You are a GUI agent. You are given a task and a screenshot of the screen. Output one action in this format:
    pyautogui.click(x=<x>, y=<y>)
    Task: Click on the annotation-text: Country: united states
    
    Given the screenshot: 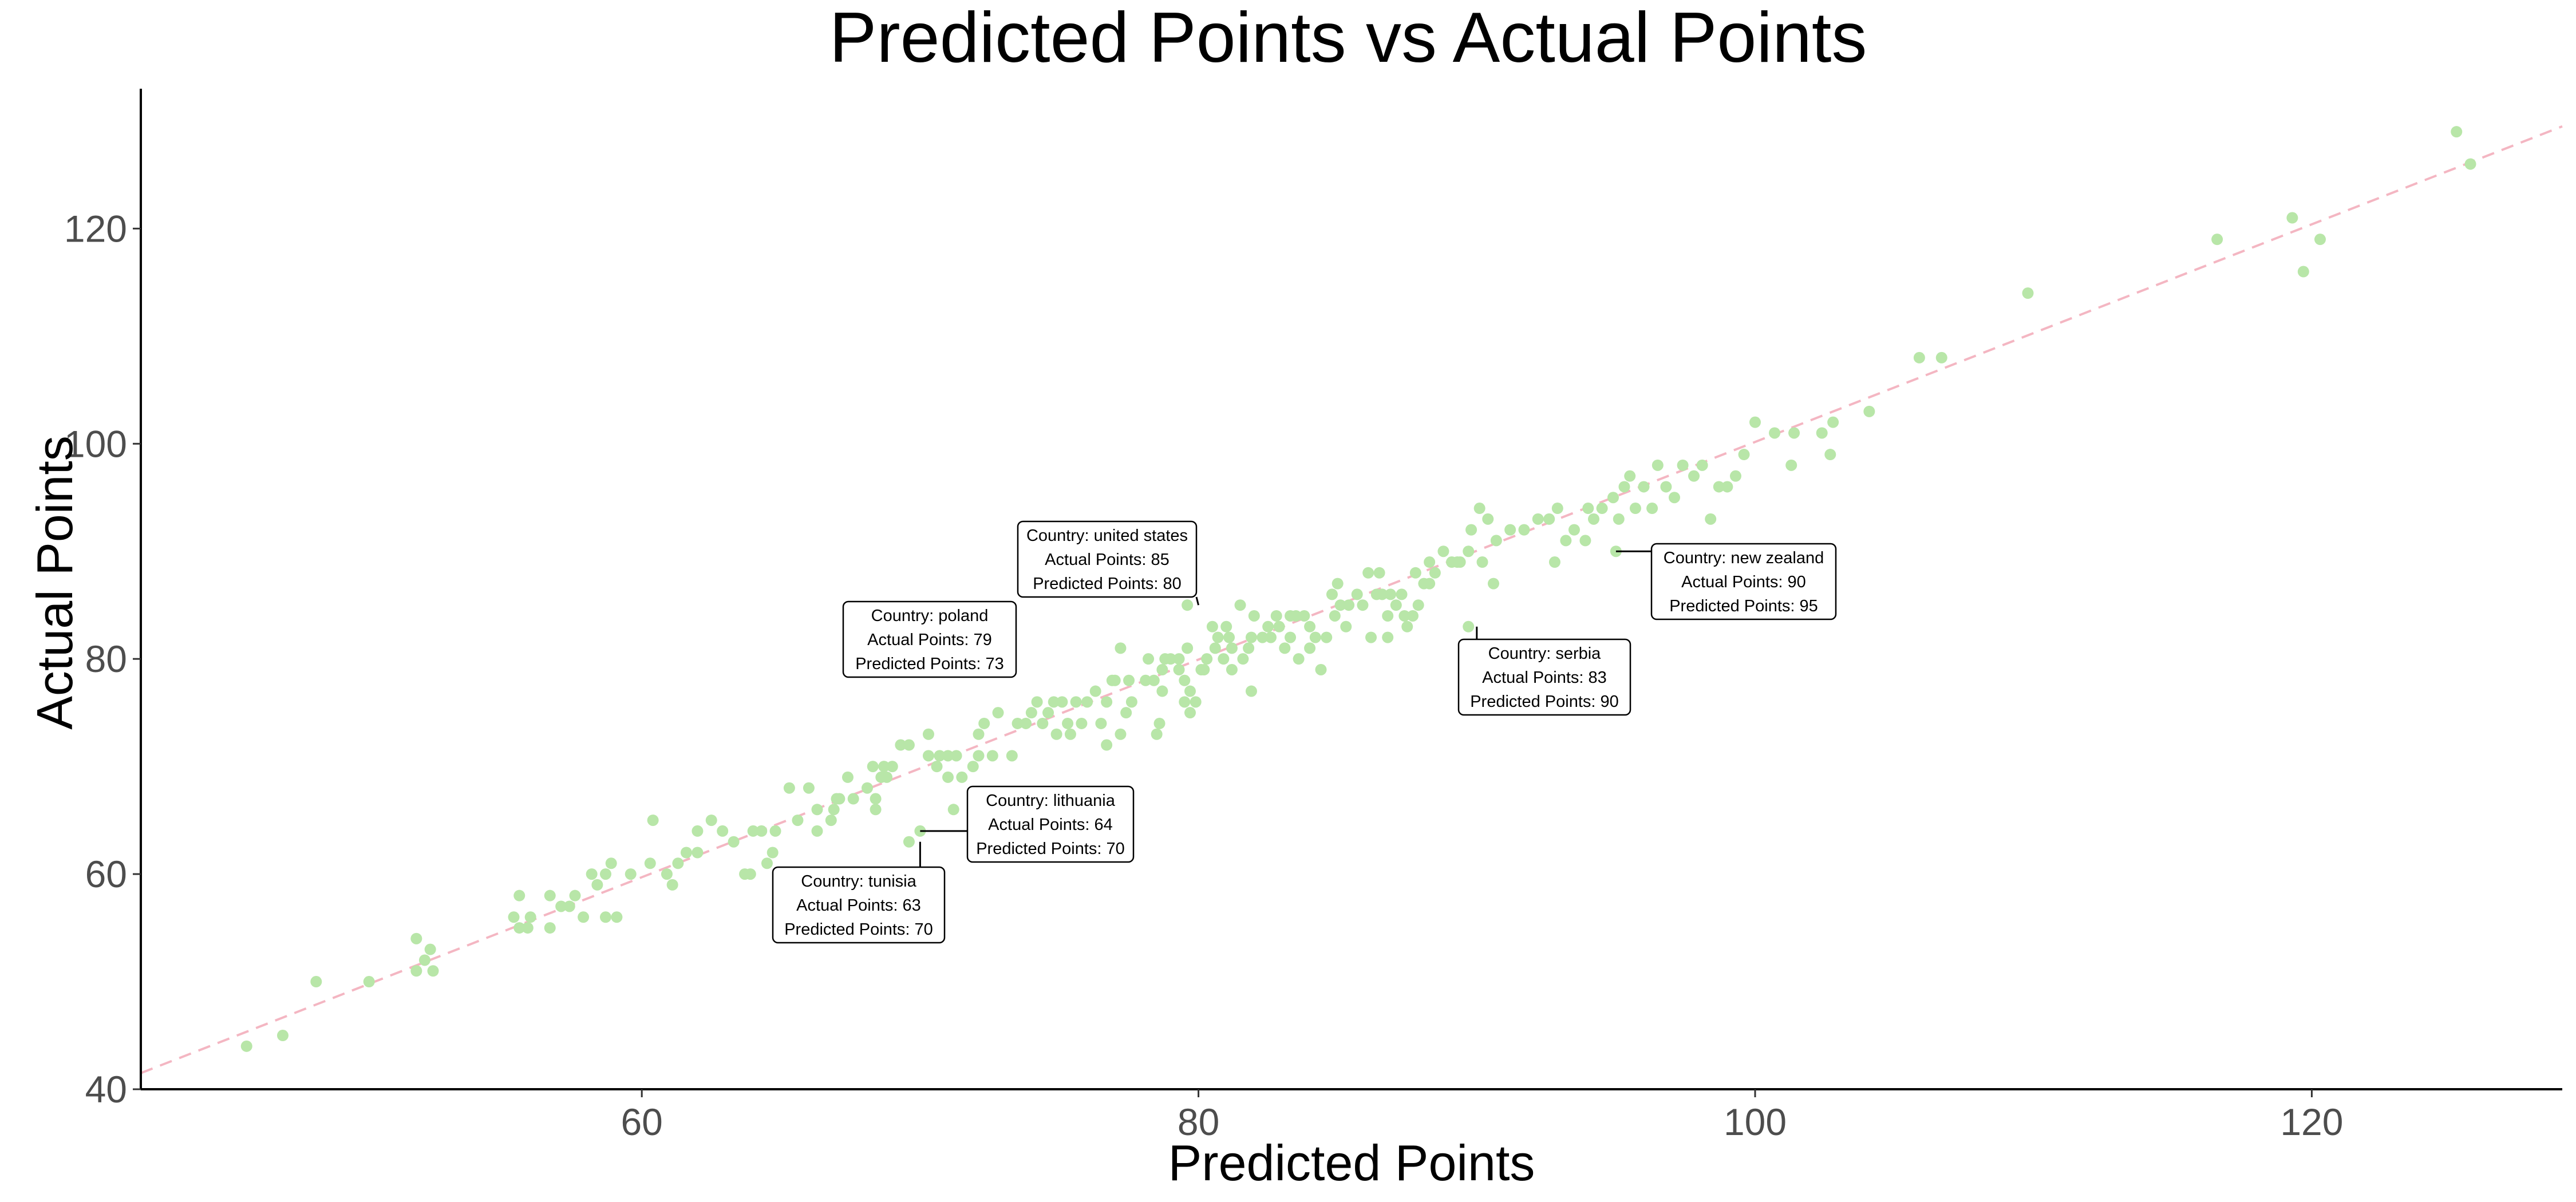 What is the action you would take?
    pyautogui.click(x=1107, y=536)
    